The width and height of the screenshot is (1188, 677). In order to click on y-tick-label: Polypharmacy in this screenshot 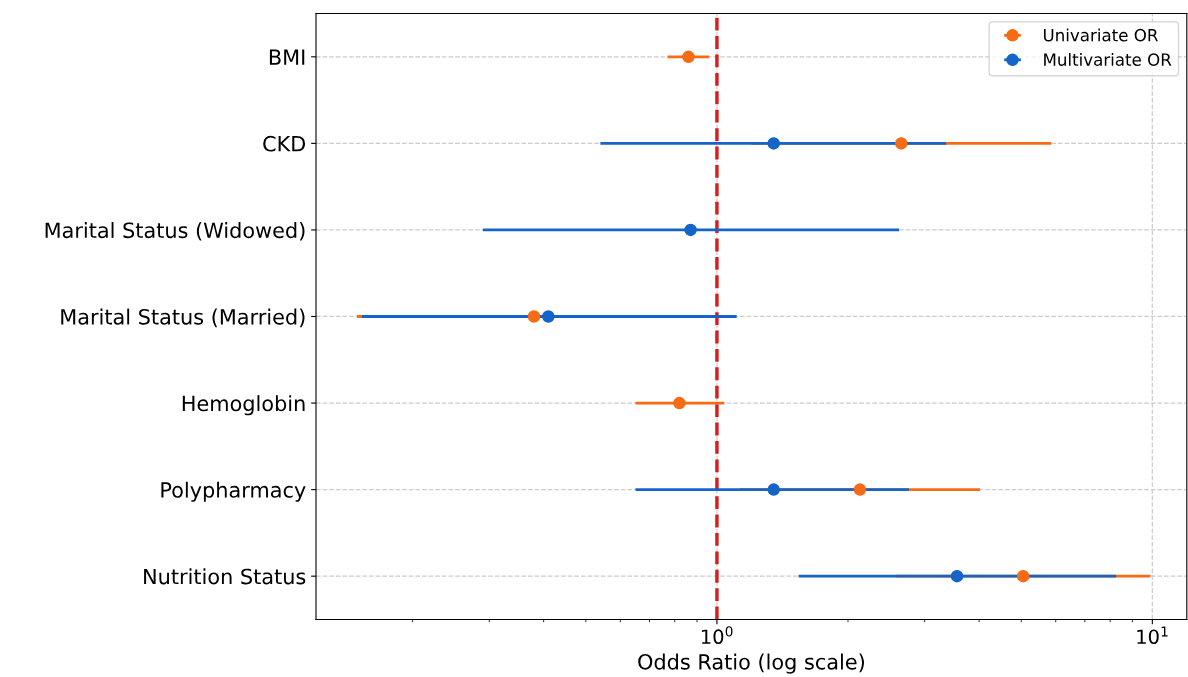, I will do `click(233, 491)`.